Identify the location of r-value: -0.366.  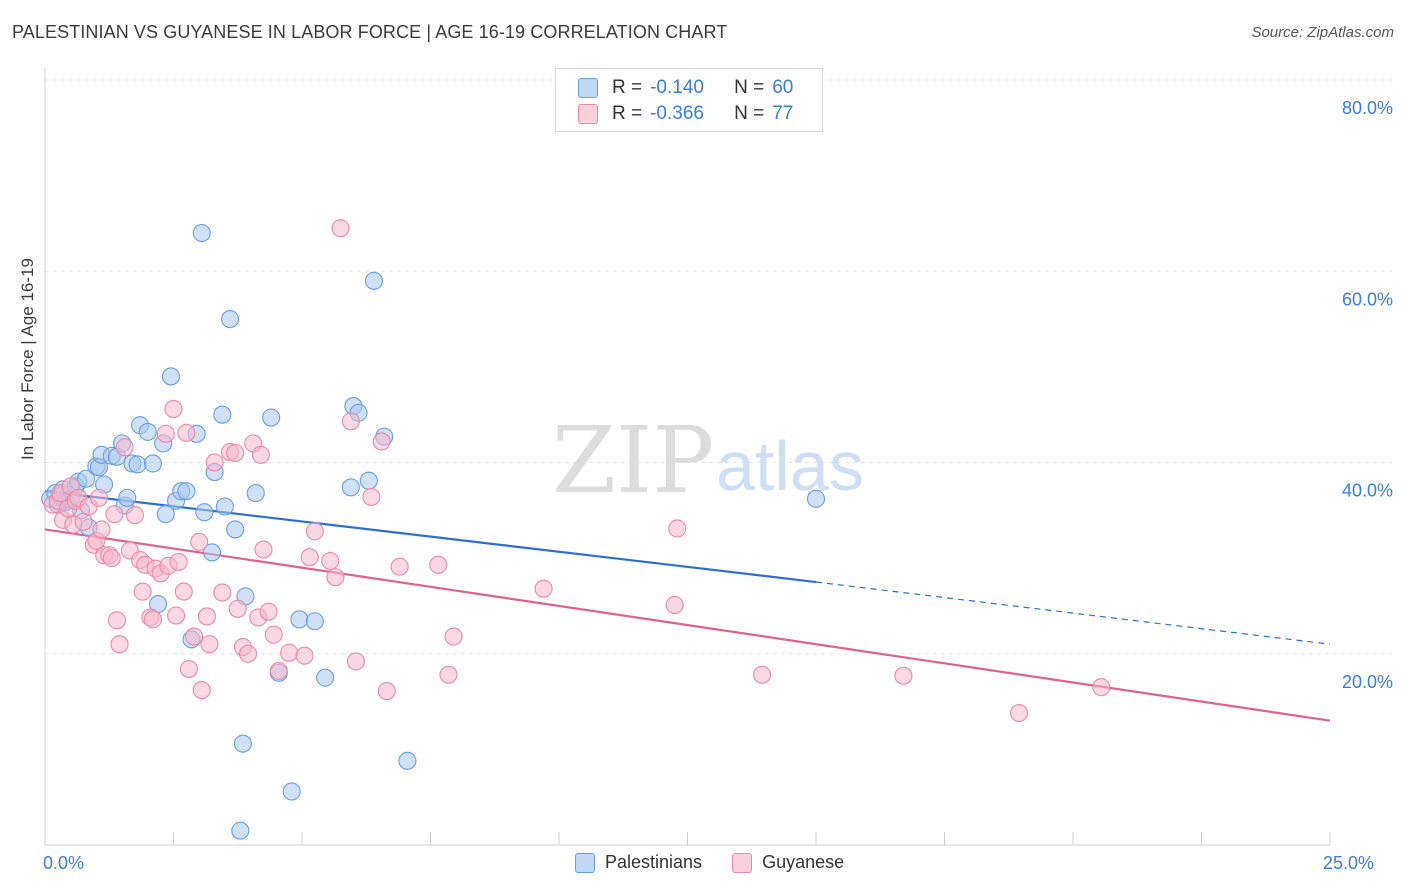
(677, 113).